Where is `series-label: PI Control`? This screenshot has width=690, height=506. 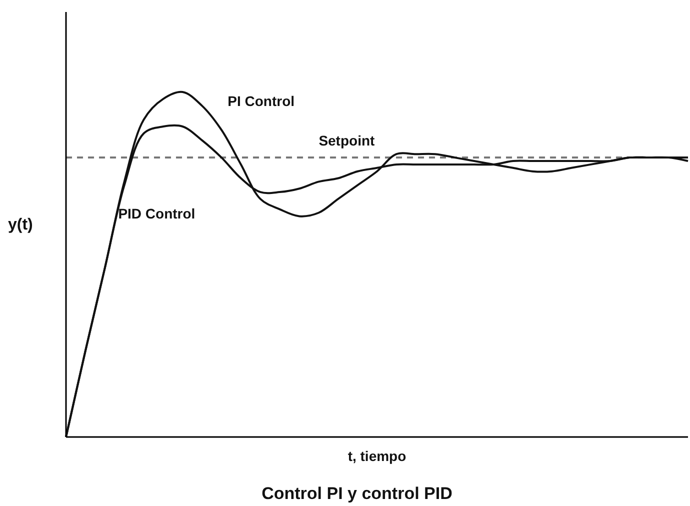 series-label: PI Control is located at coordinates (261, 101).